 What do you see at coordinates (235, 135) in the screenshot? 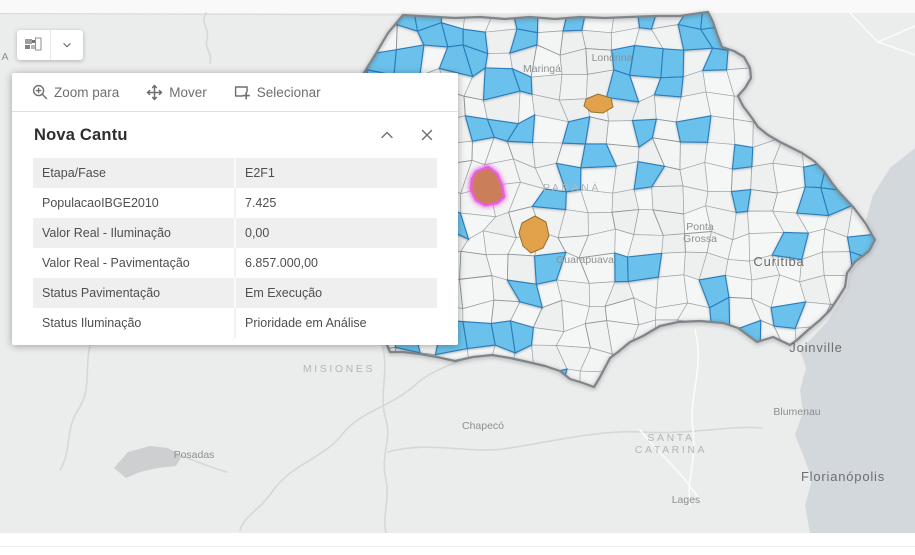
I see `popup-header: Nova Cantu` at bounding box center [235, 135].